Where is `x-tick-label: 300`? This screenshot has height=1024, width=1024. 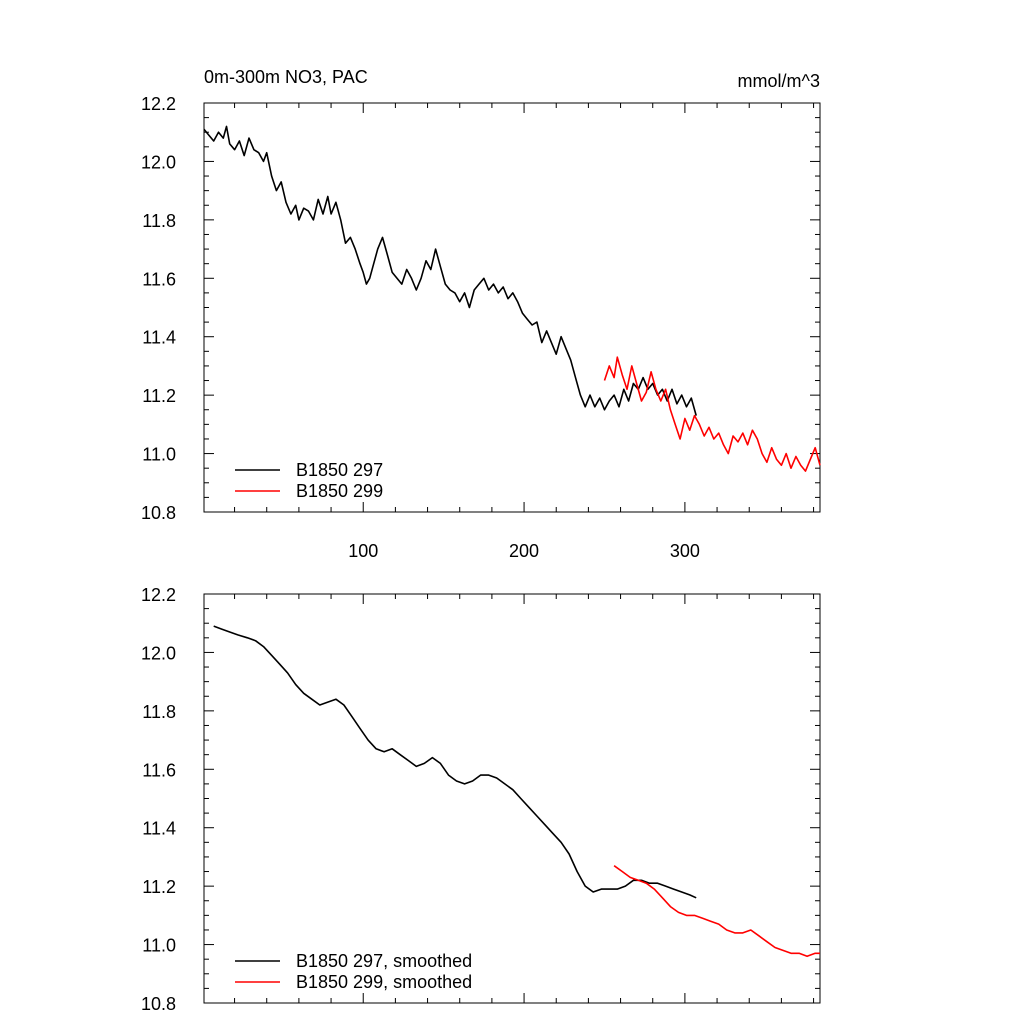 x-tick-label: 300 is located at coordinates (685, 551).